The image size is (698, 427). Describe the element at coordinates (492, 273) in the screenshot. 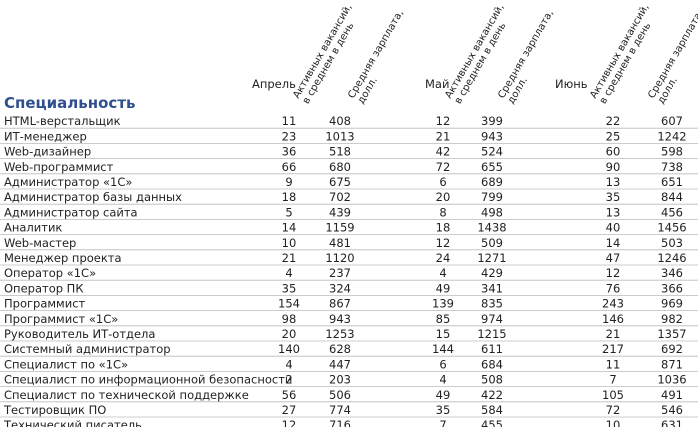

I see `cell-value: 429` at that location.